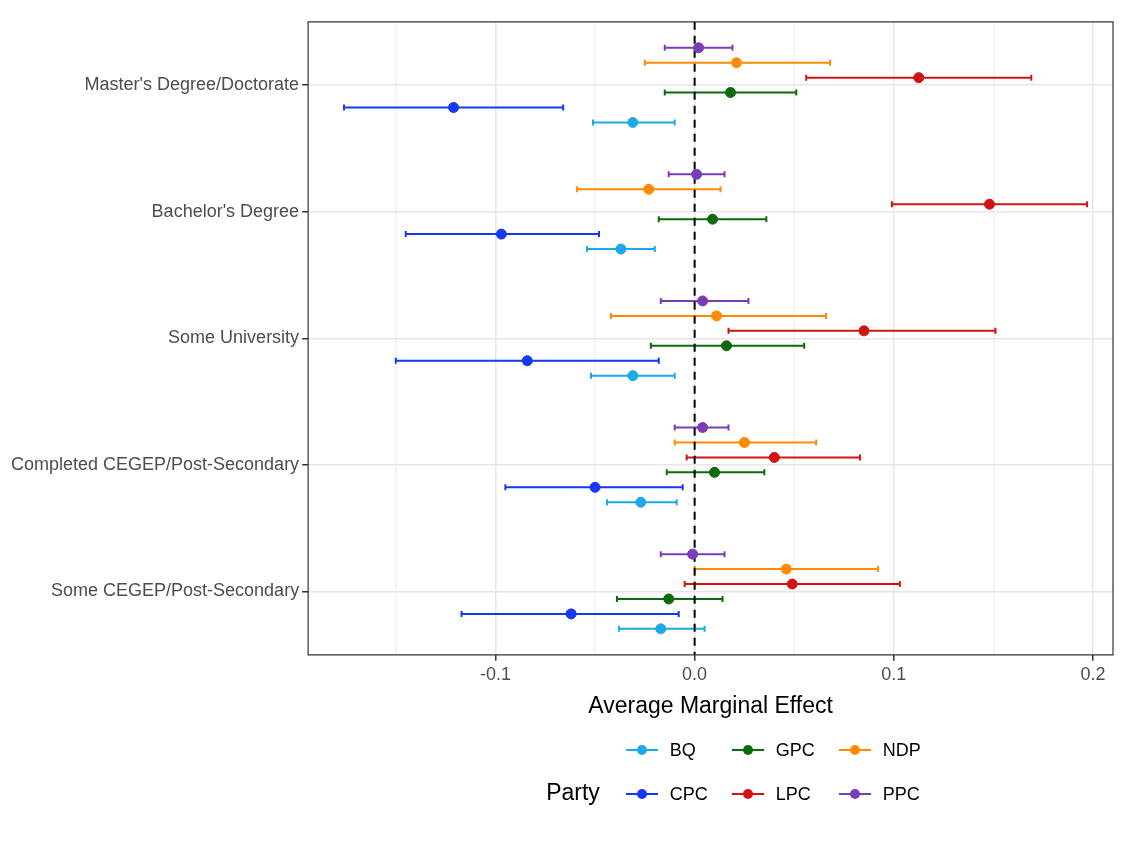 The image size is (1137, 858). What do you see at coordinates (234, 337) in the screenshot?
I see `y-tick-label: Some University` at bounding box center [234, 337].